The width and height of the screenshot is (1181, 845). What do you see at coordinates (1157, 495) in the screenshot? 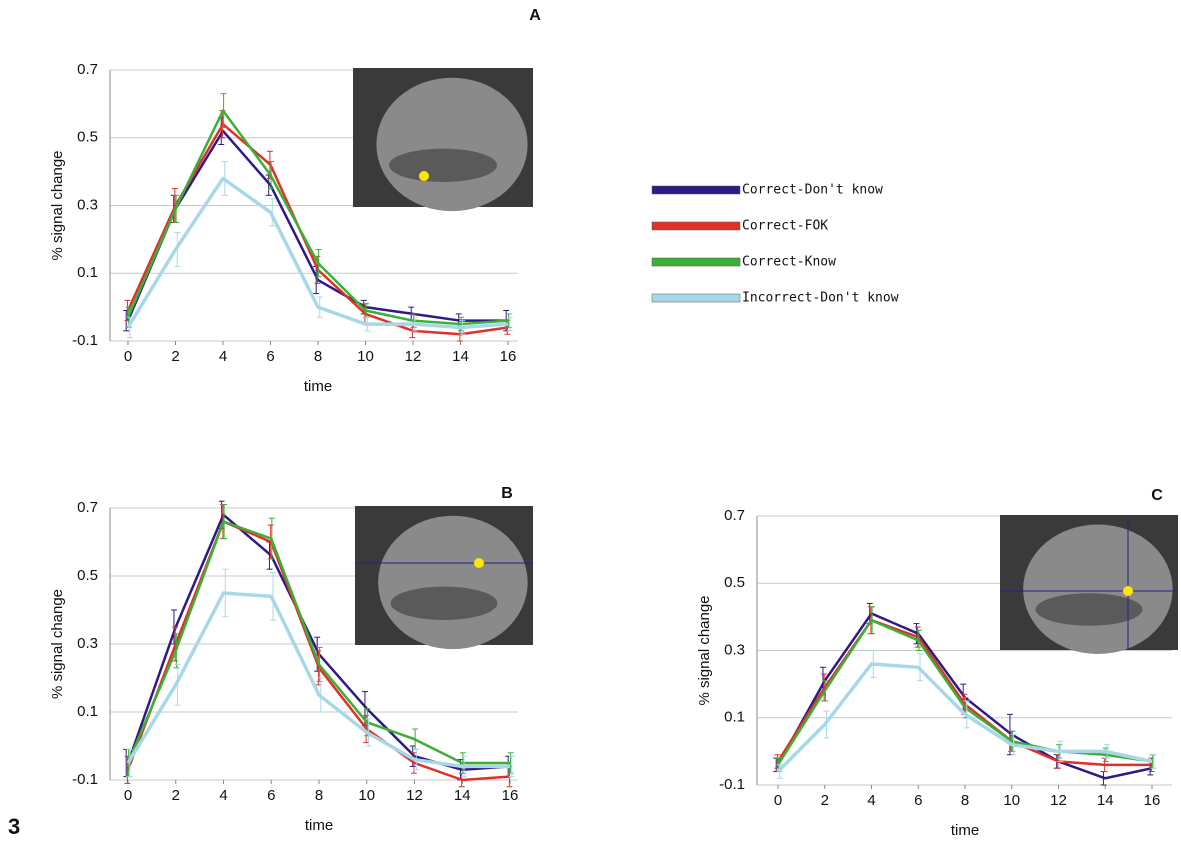
I see `chart-title: C` at bounding box center [1157, 495].